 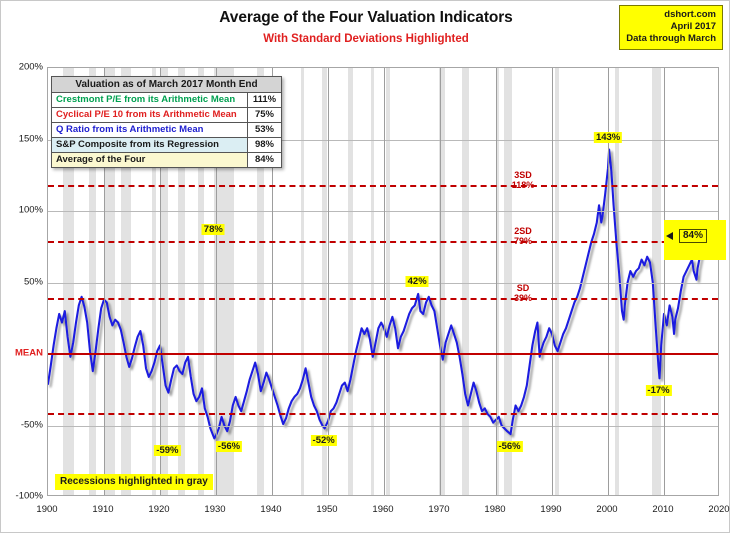 I want to click on source-attribution-box: dshort.com April 2017 Data through March, so click(x=671, y=28).